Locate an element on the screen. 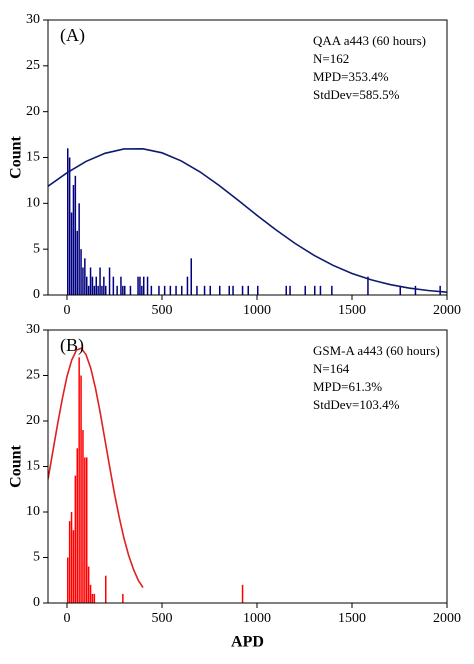 The height and width of the screenshot is (664, 474). y-tick-label: 25 is located at coordinates (33, 375).